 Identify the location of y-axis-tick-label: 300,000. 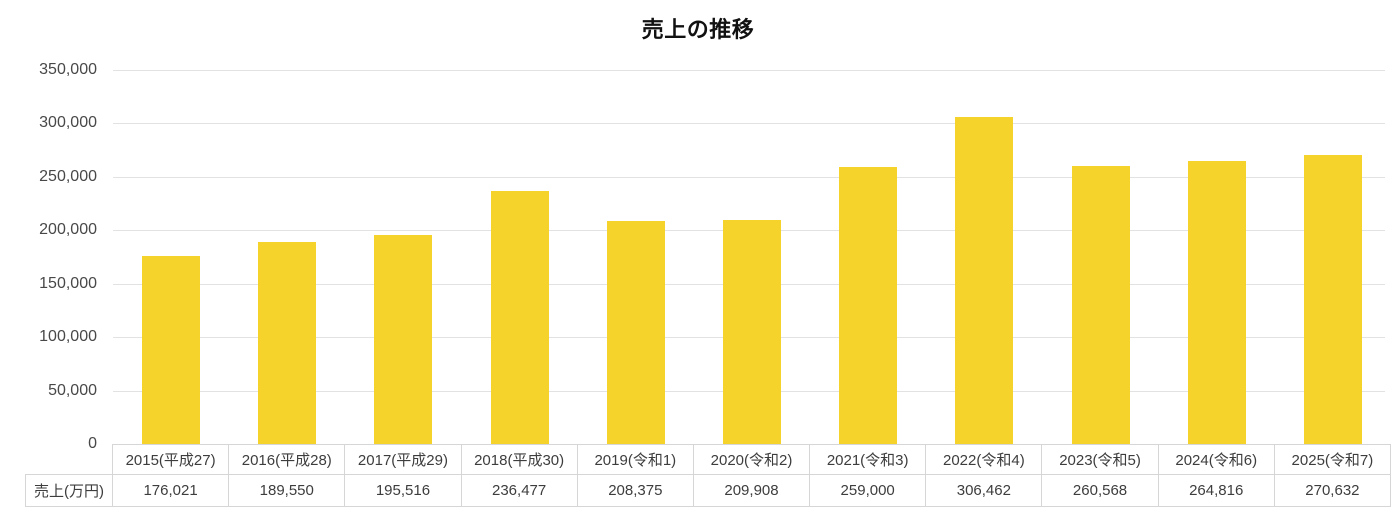
(68, 123).